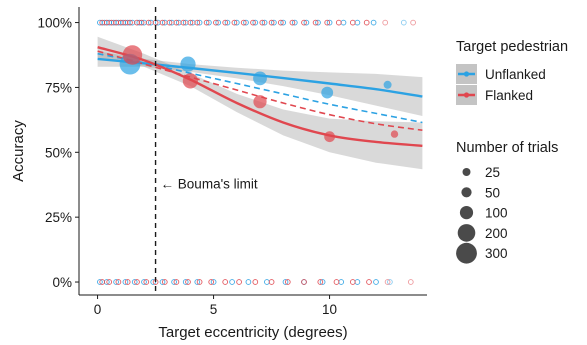 The height and width of the screenshot is (345, 587). I want to click on y-tick-label: 0%, so click(62, 282).